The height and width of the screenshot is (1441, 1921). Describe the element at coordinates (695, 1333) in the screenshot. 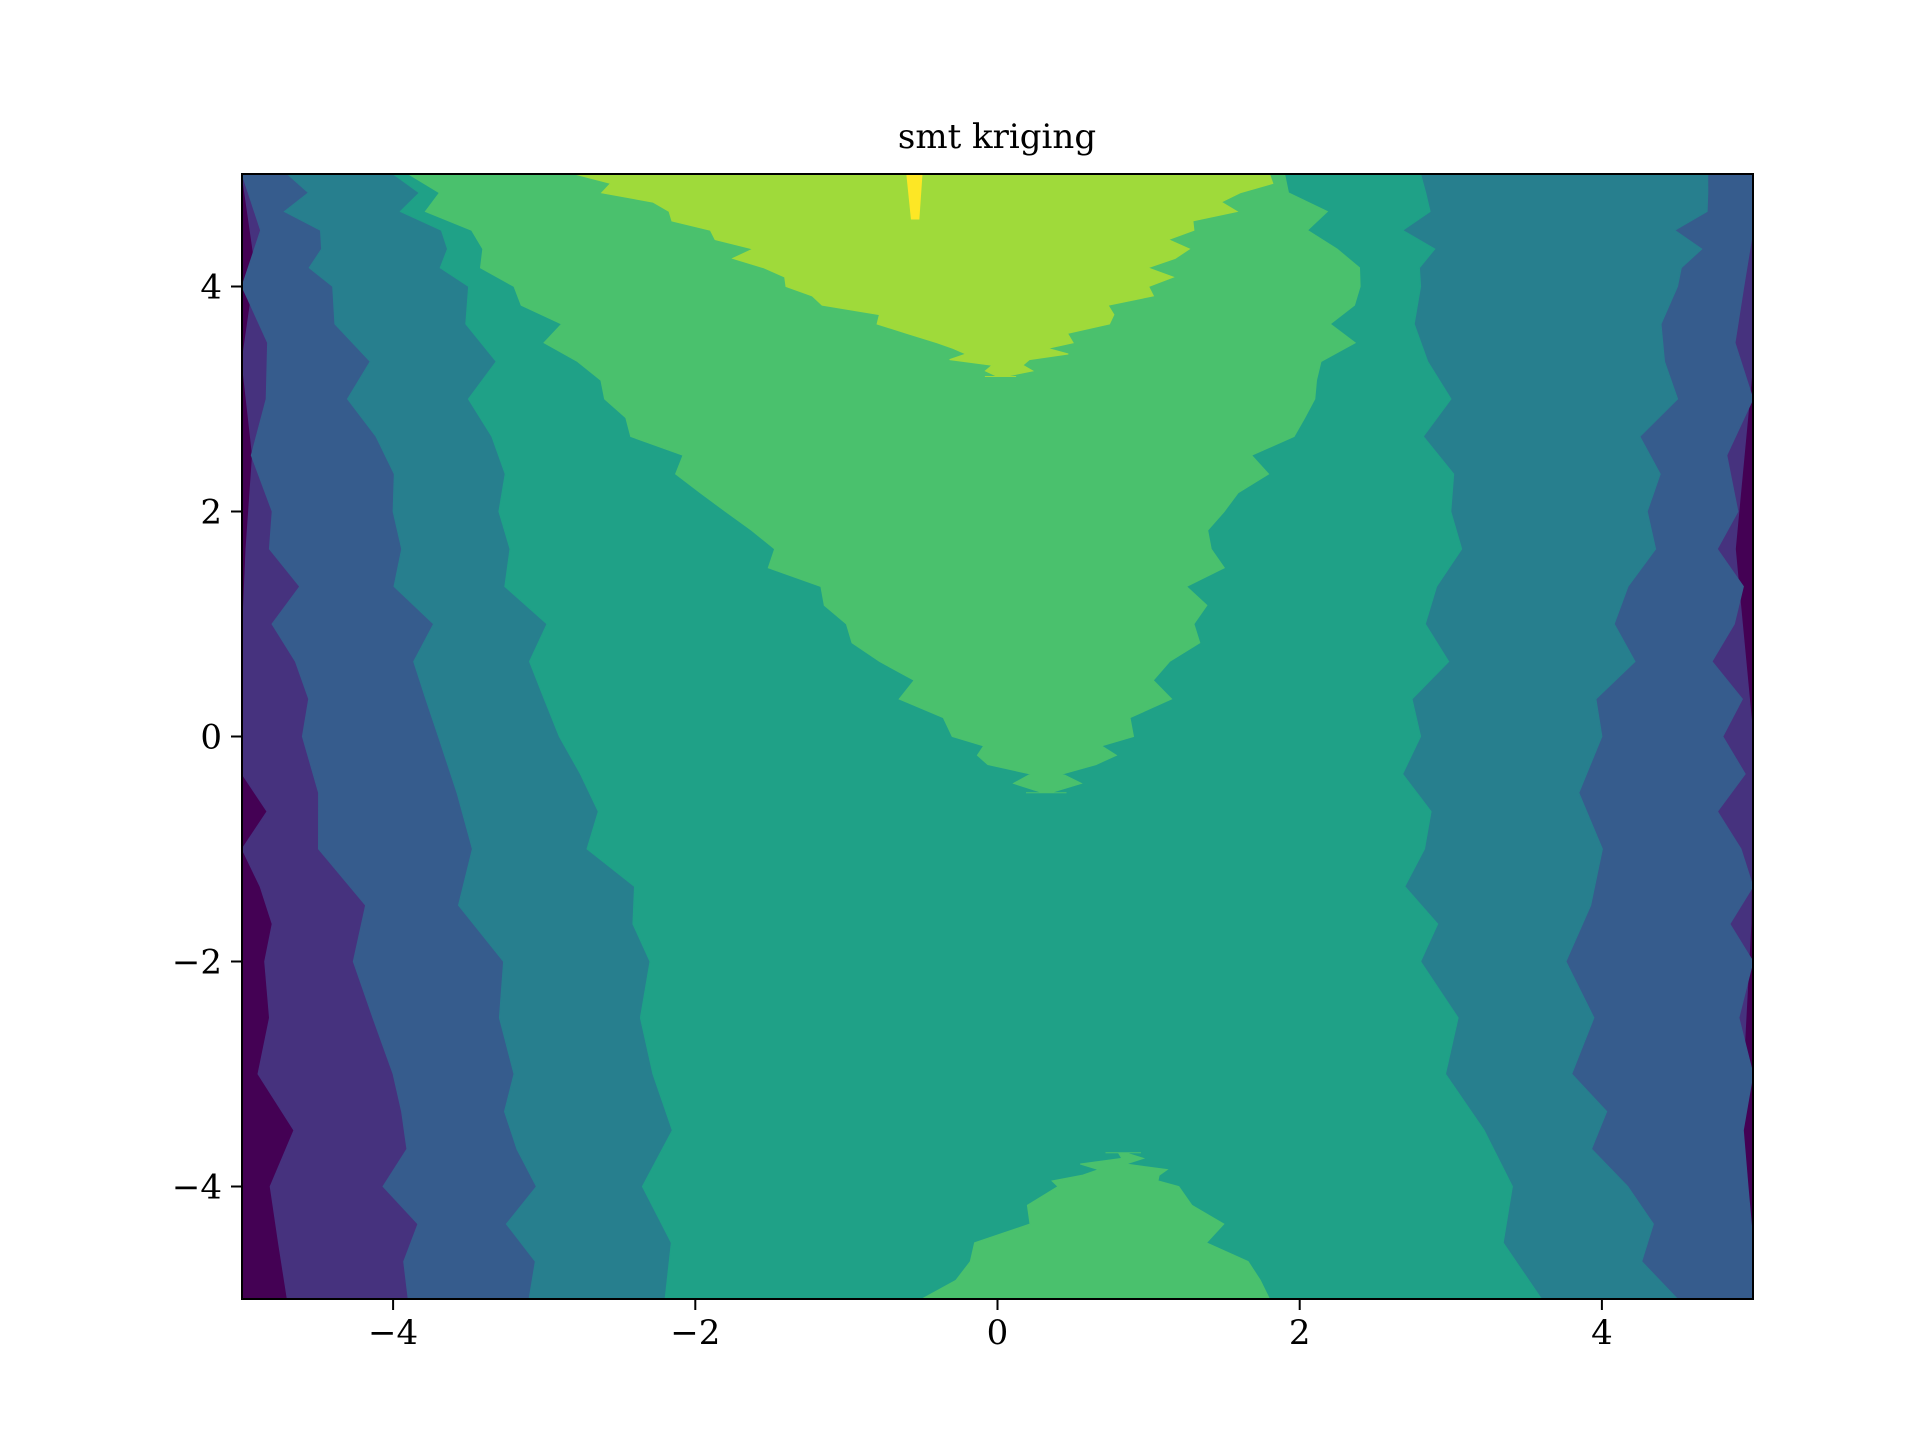

I see `x-tick-label: −2` at that location.